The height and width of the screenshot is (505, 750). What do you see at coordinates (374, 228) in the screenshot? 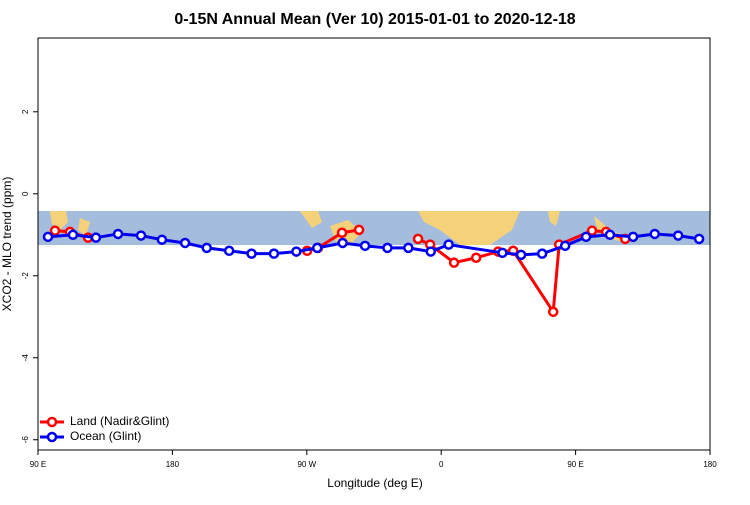
I see `map-strip` at bounding box center [374, 228].